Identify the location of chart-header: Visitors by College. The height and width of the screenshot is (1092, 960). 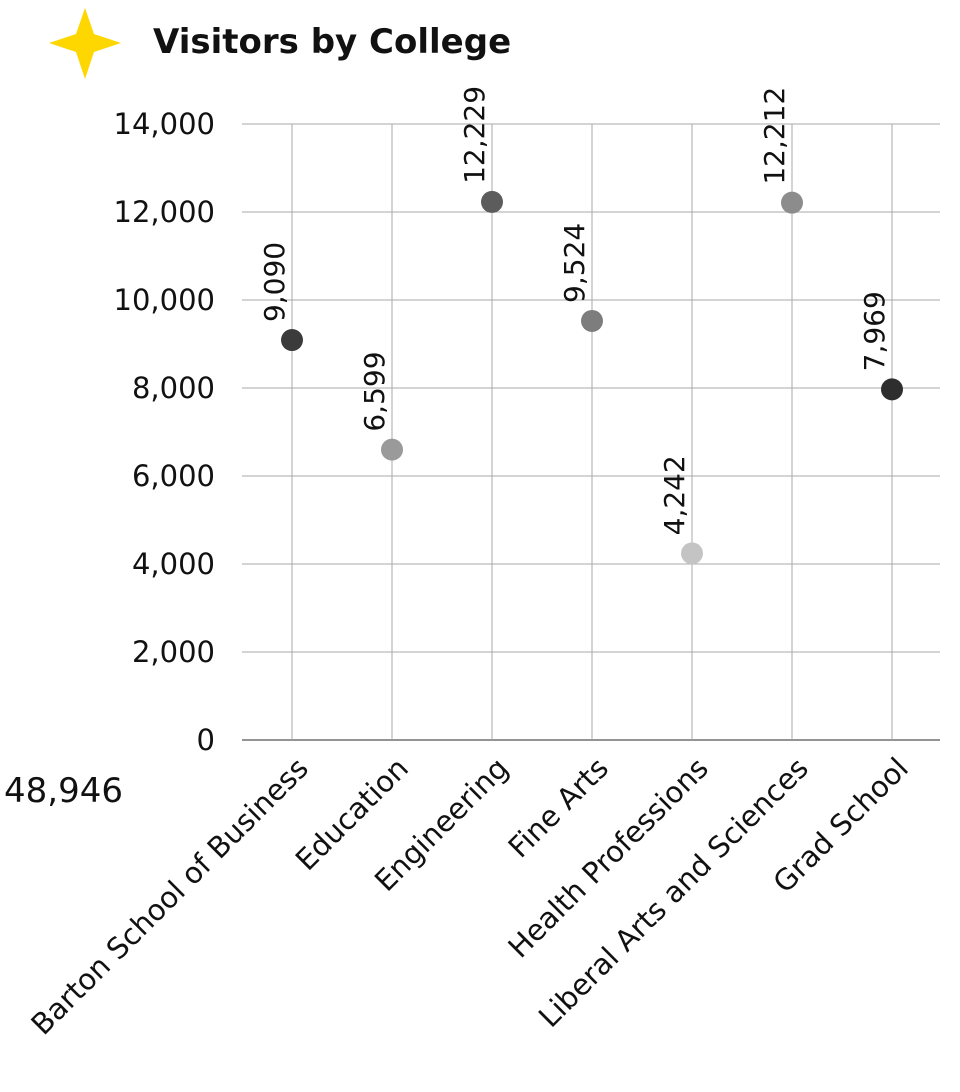
(280, 43).